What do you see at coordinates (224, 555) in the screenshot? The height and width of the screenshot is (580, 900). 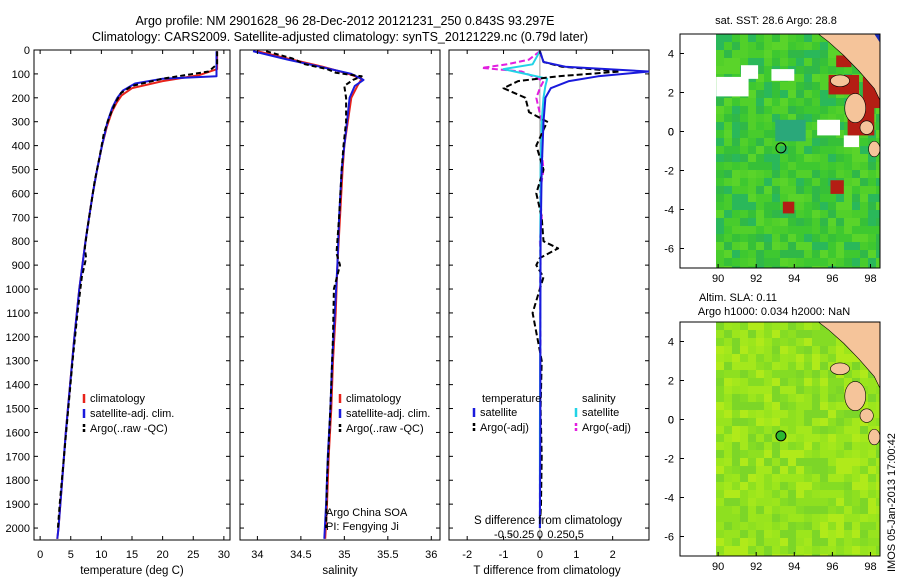 I see `x-tick-label: 30` at bounding box center [224, 555].